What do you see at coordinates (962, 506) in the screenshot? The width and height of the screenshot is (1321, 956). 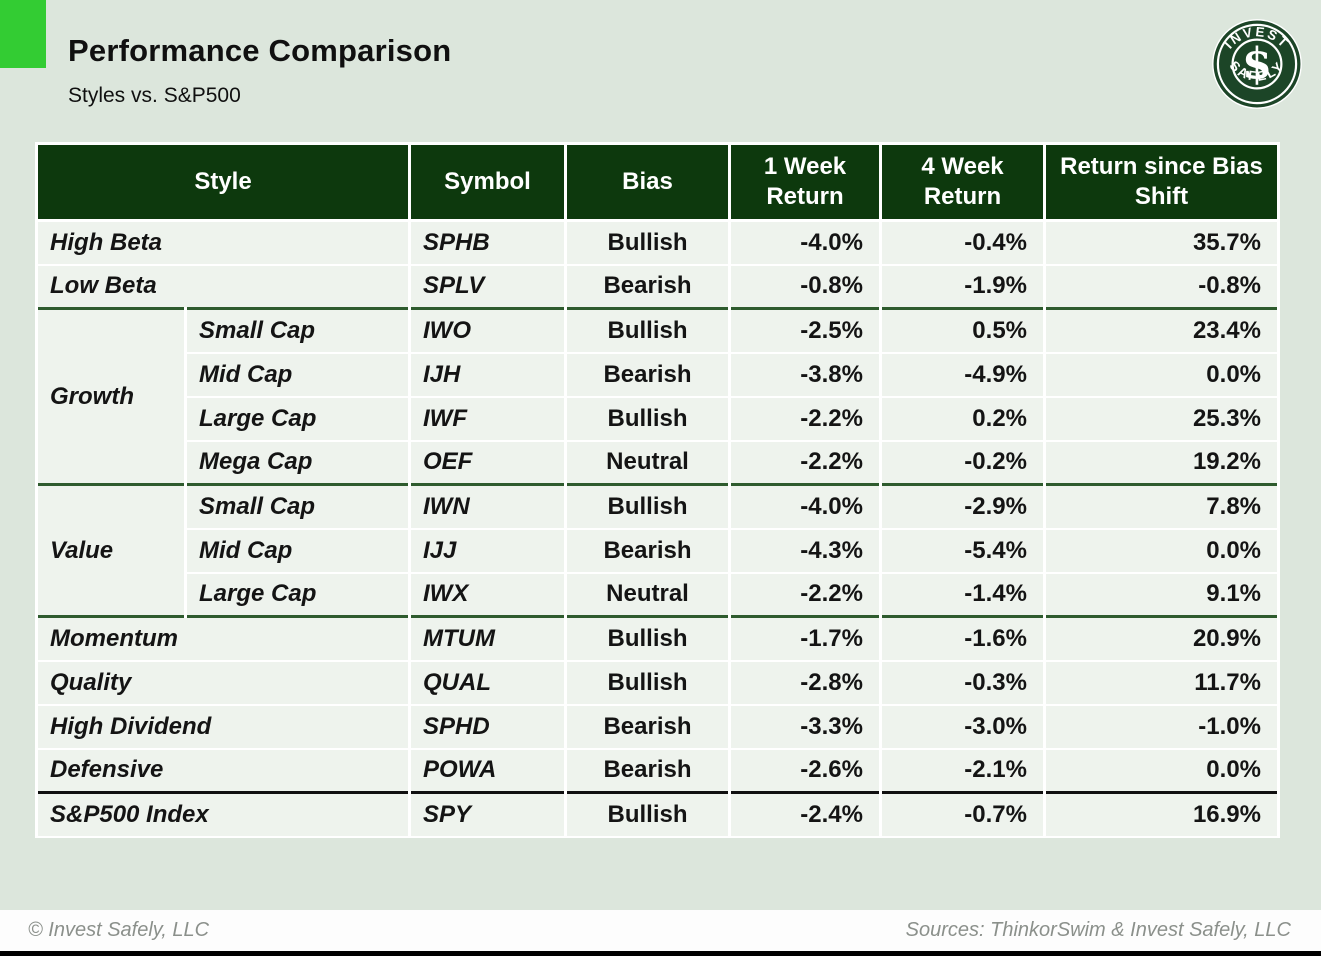 I see `4-week-return-cell: -2.9%` at bounding box center [962, 506].